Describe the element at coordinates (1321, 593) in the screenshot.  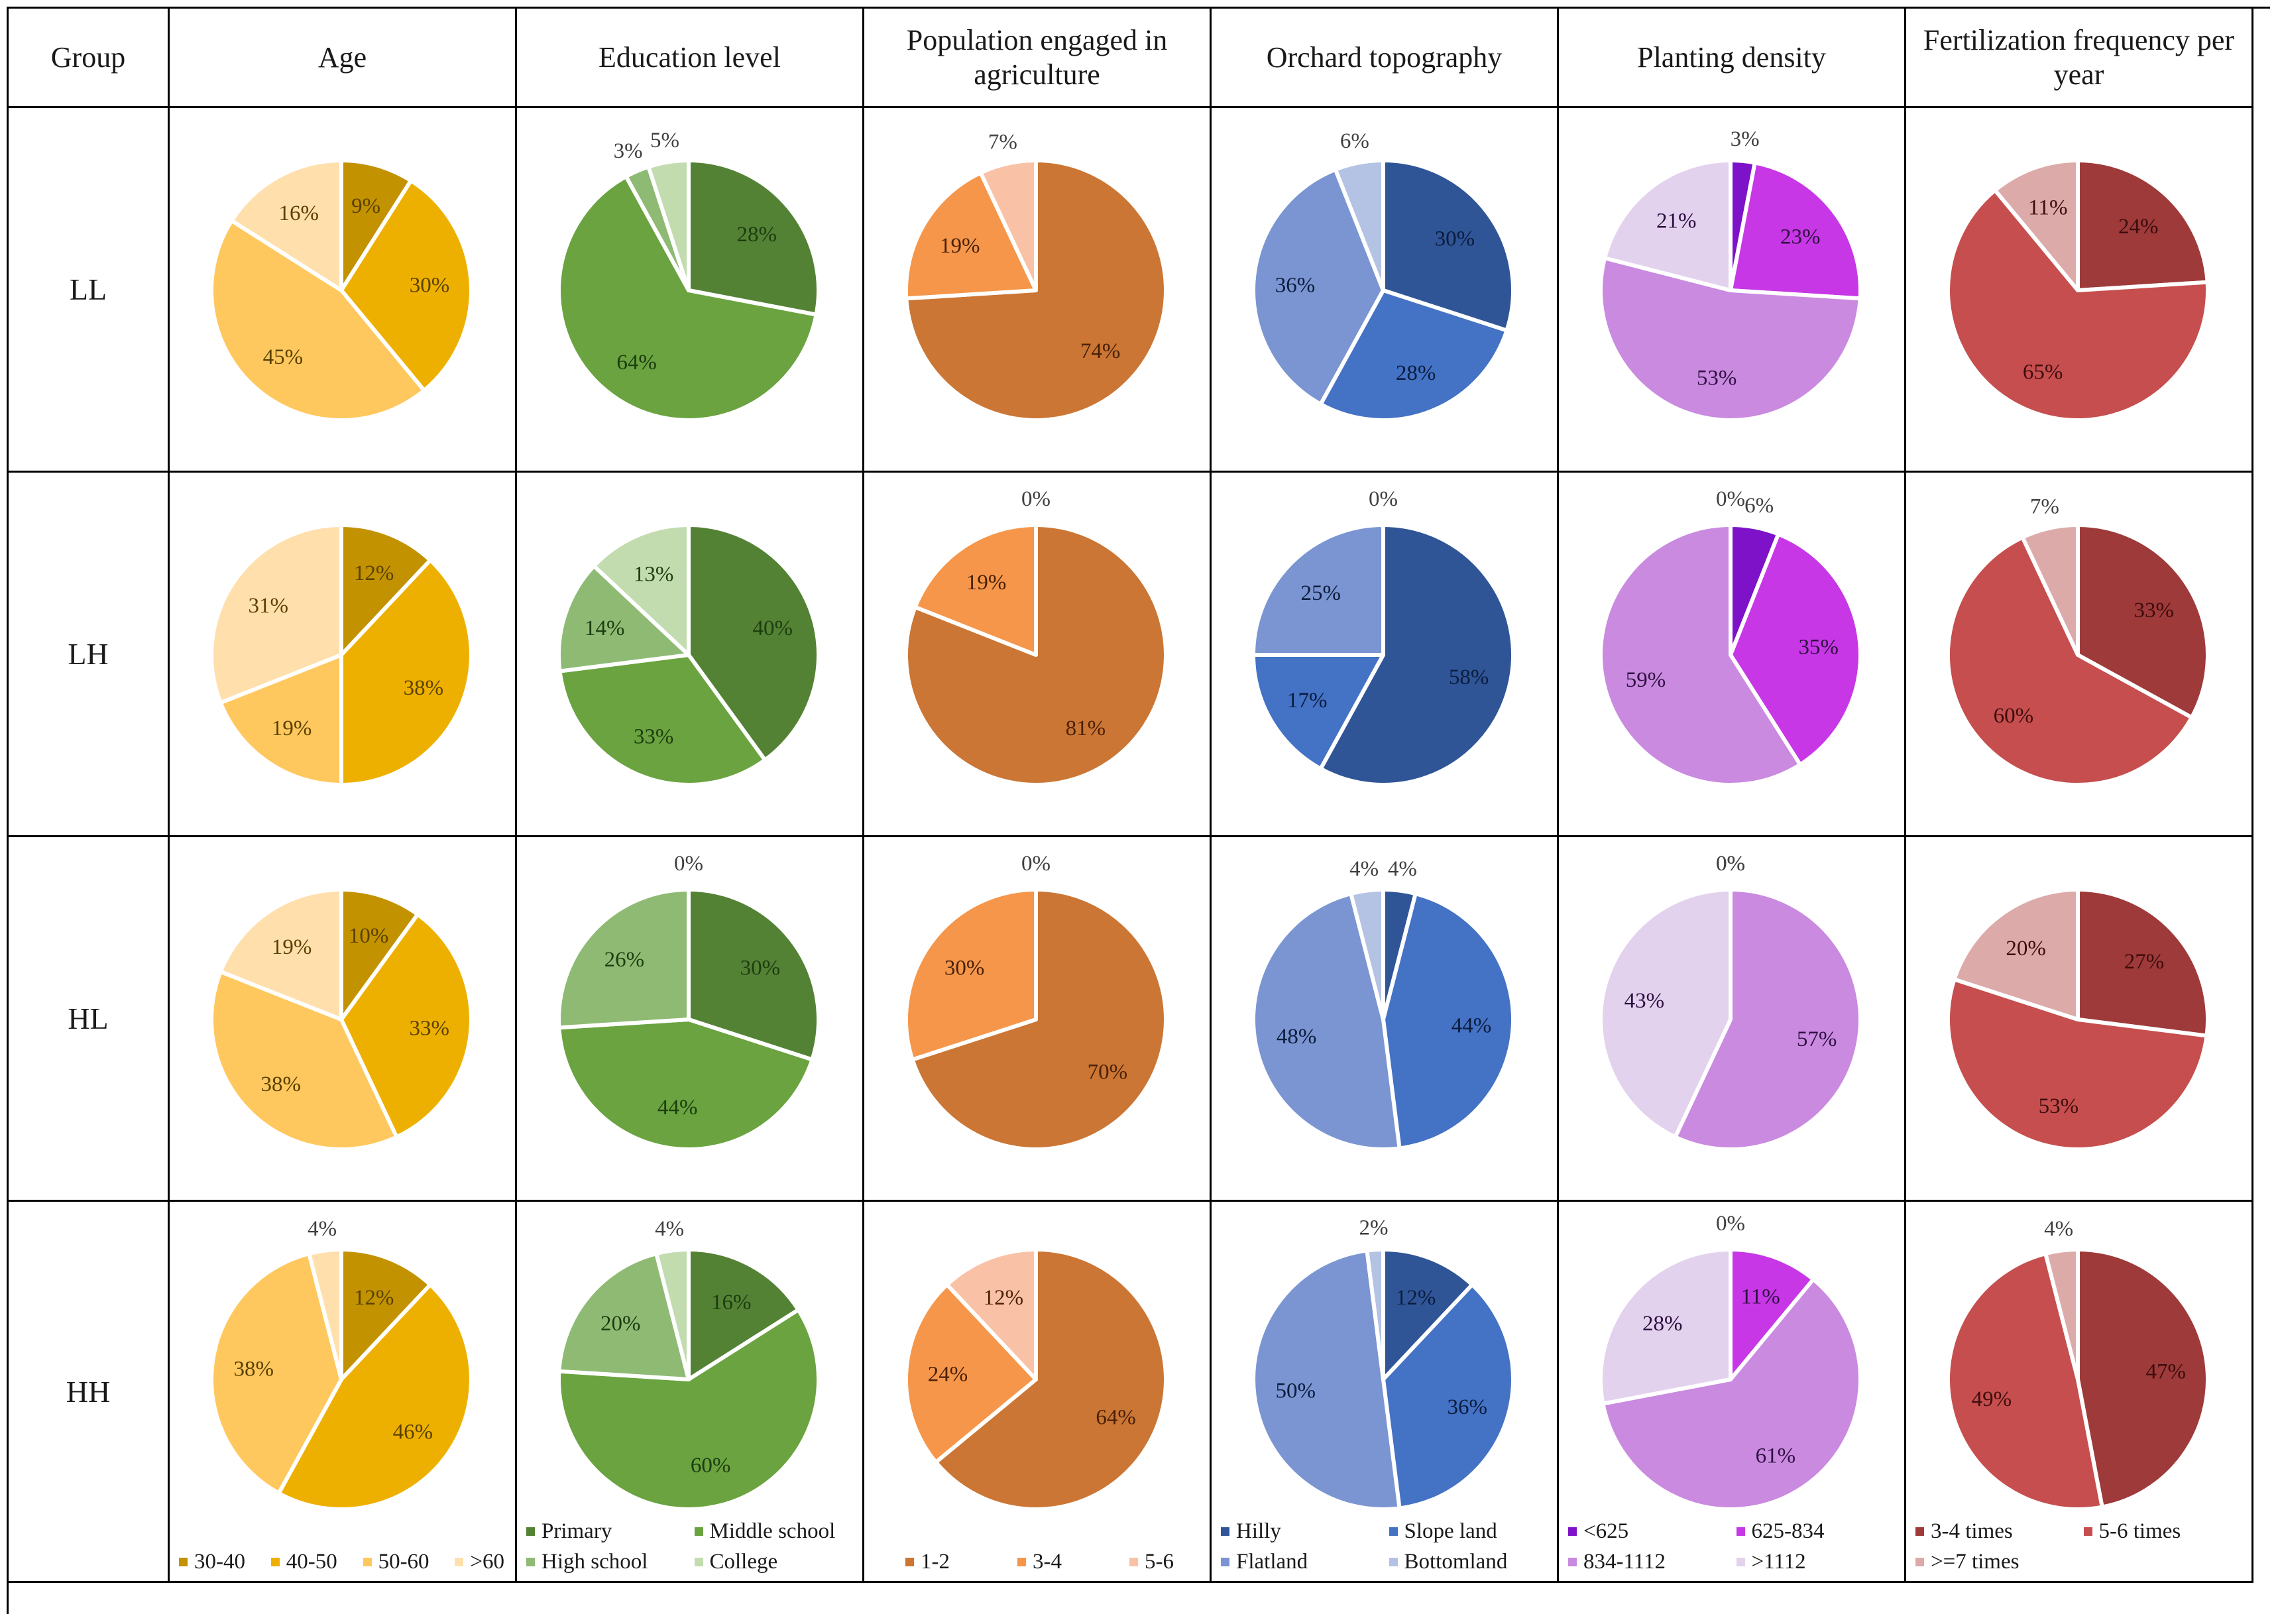
I see `data-label: 25%` at that location.